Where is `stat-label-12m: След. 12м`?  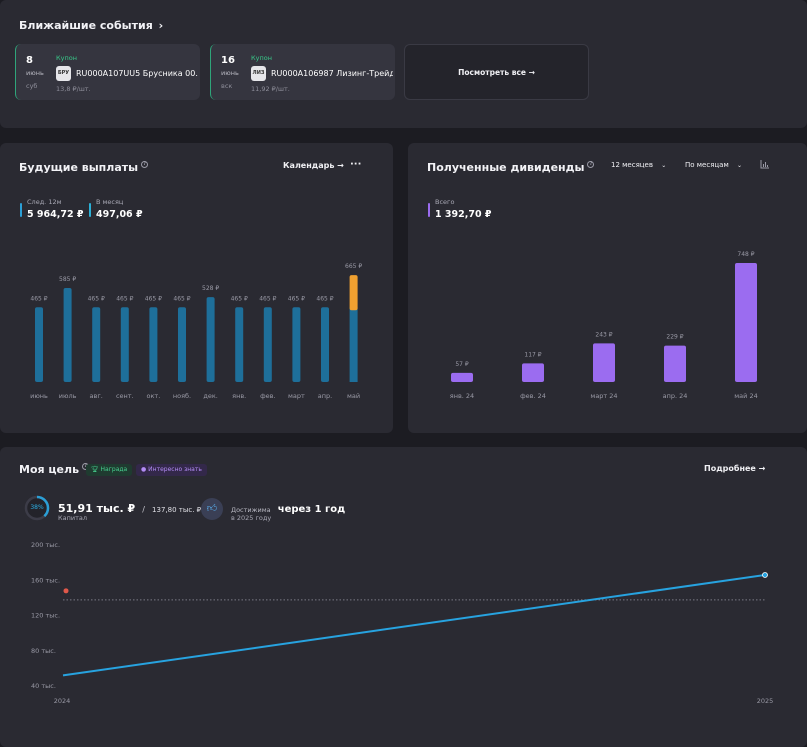
stat-label-12m: След. 12м is located at coordinates (44, 202).